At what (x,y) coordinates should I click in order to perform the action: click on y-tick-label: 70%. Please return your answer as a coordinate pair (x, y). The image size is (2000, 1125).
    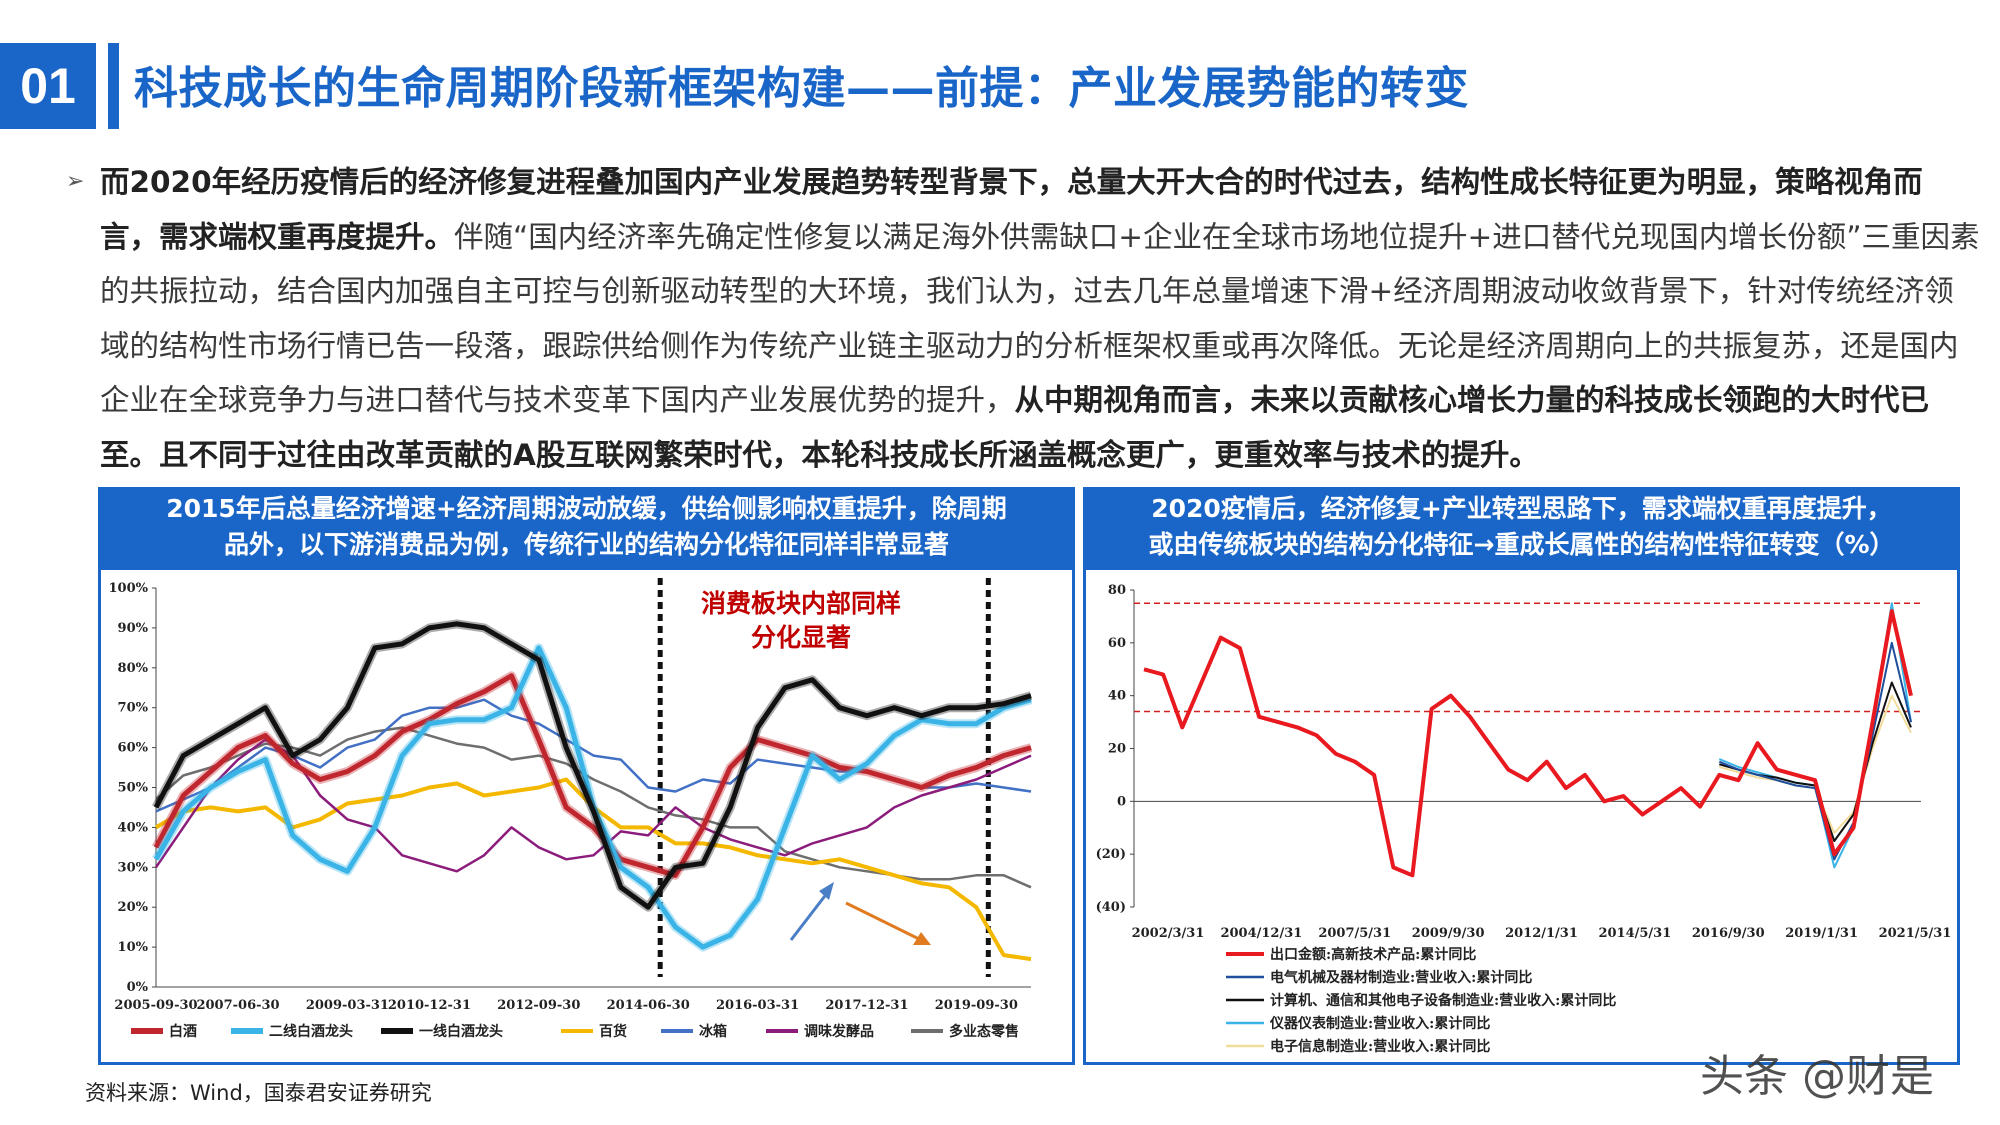
    Looking at the image, I should click on (133, 708).